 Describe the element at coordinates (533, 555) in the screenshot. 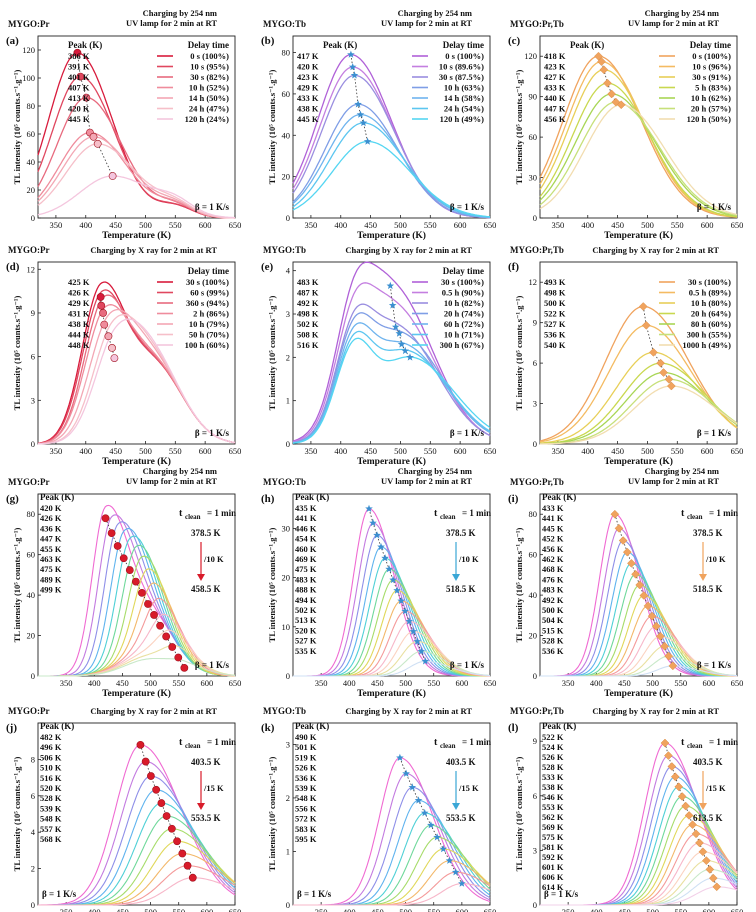

I see `y-tick-label: 60` at that location.